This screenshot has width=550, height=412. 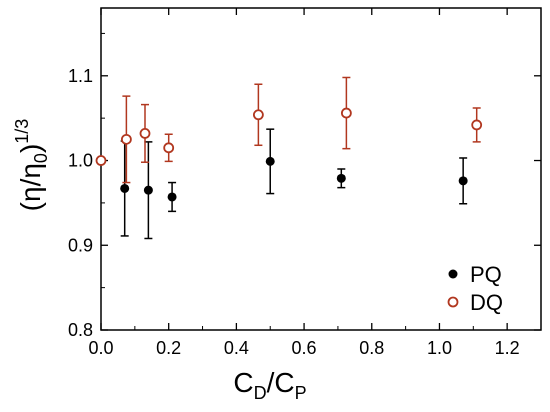 I want to click on x-axis-title: CD/CP, so click(x=269, y=385).